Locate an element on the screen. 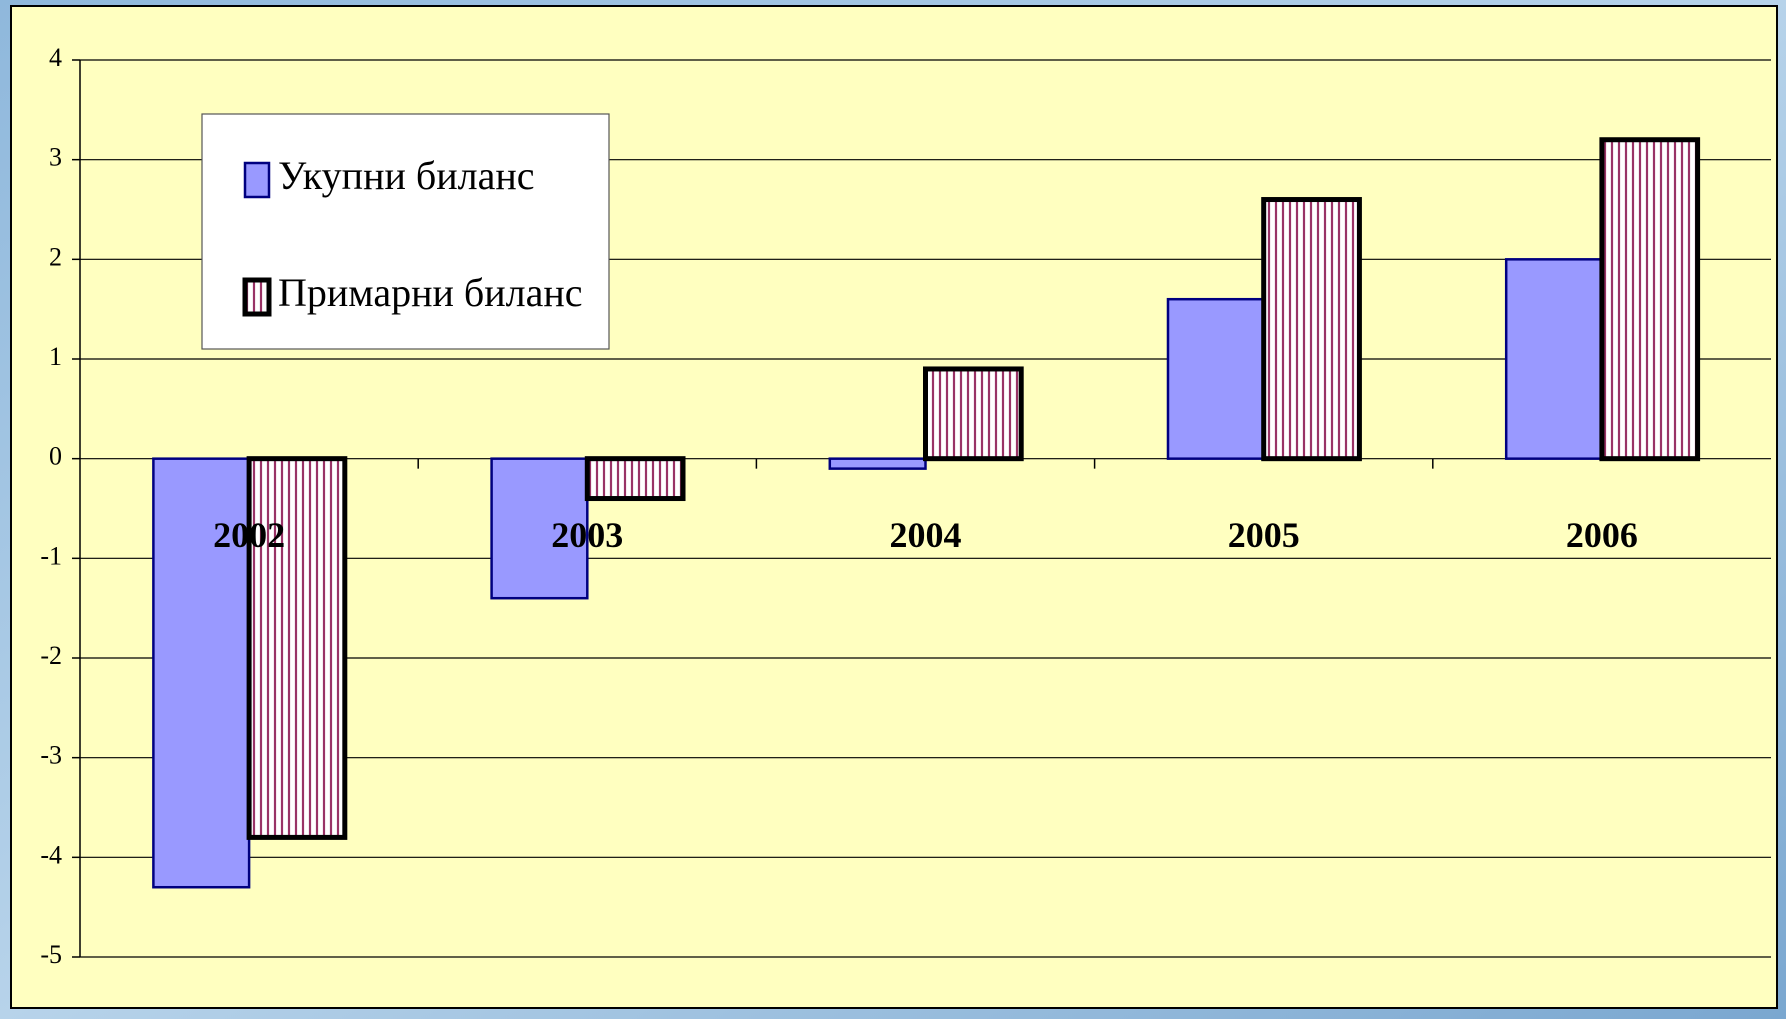 The height and width of the screenshot is (1019, 1786). y-tick-label: -3 is located at coordinates (51, 755).